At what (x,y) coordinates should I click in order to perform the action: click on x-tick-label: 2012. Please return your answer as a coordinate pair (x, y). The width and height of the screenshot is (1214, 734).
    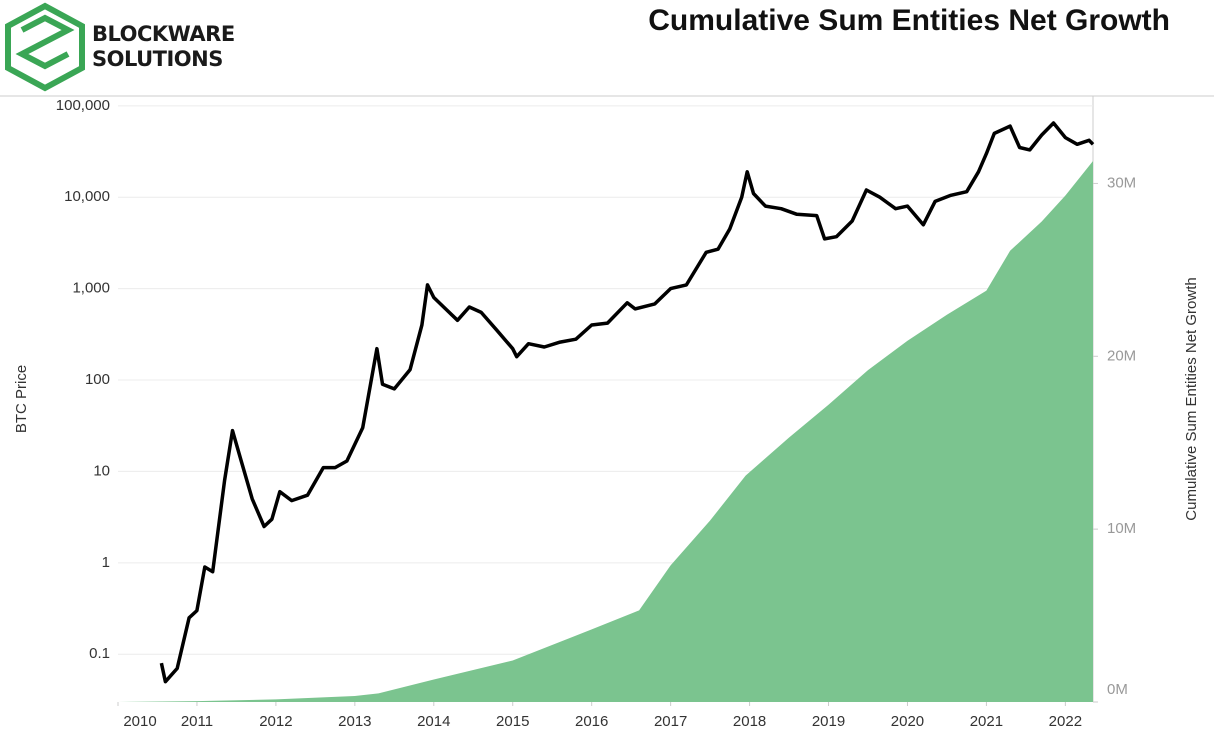
    Looking at the image, I should click on (275, 721).